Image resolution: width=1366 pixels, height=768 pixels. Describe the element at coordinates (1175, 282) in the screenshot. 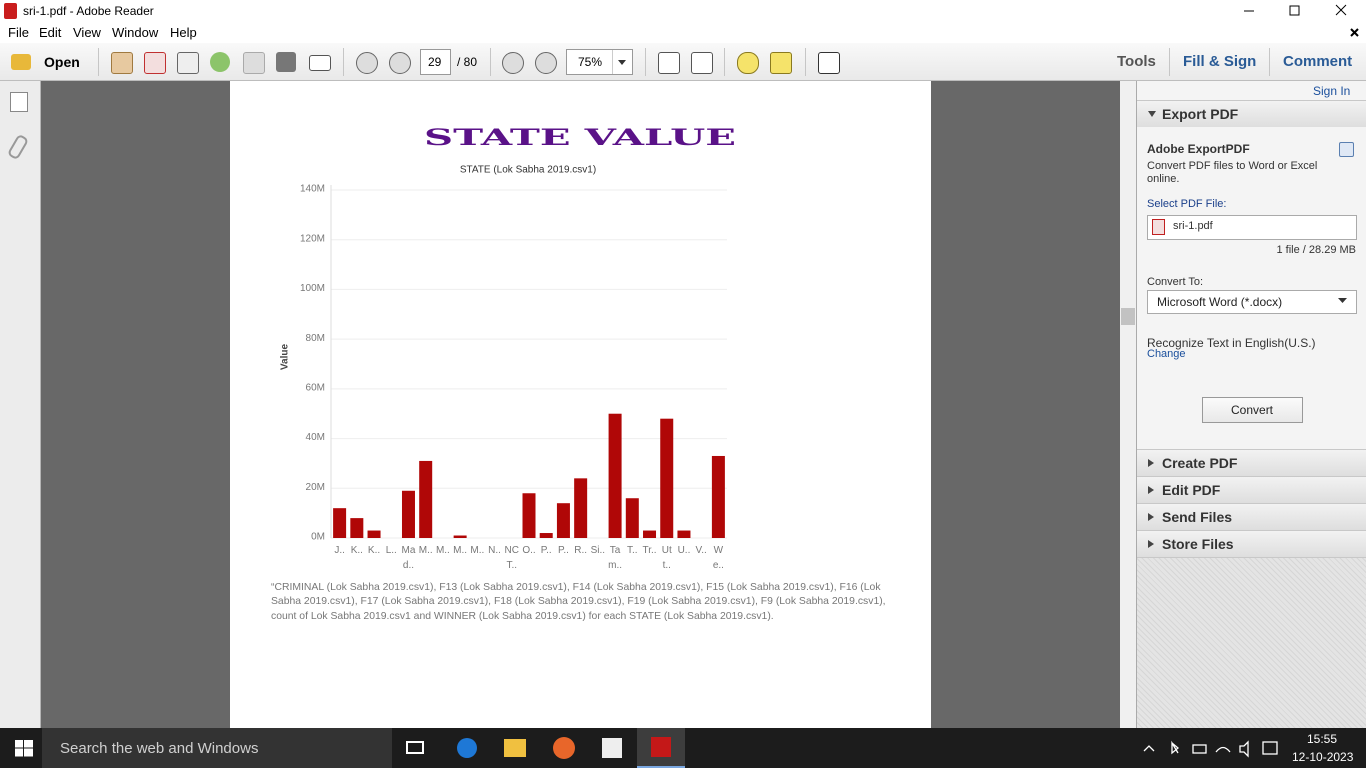

I see `convert-to-label: Convert To:` at that location.